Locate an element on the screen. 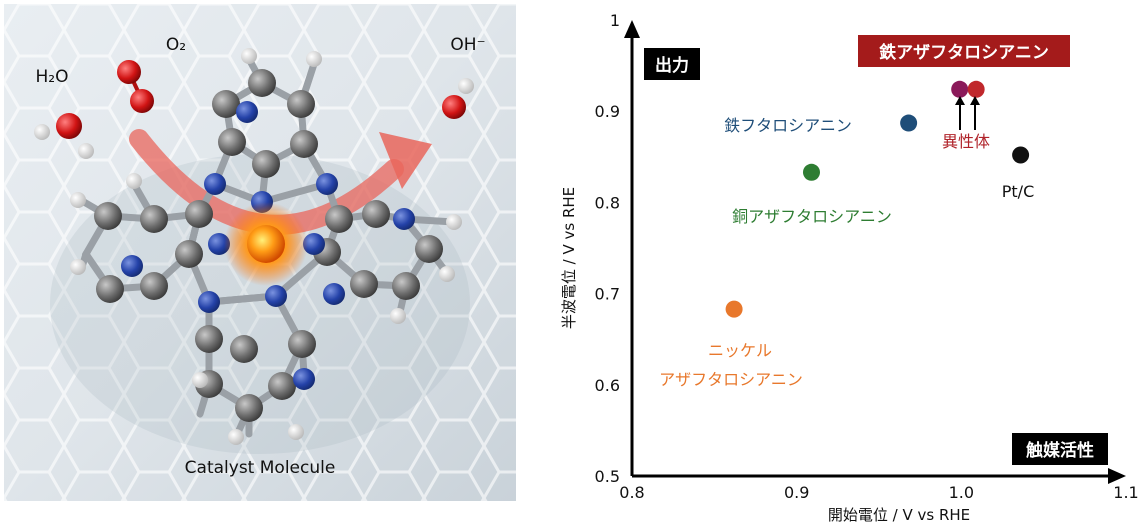 Image resolution: width=1141 pixels, height=532 pixels. o2-label: O₂ is located at coordinates (176, 45).